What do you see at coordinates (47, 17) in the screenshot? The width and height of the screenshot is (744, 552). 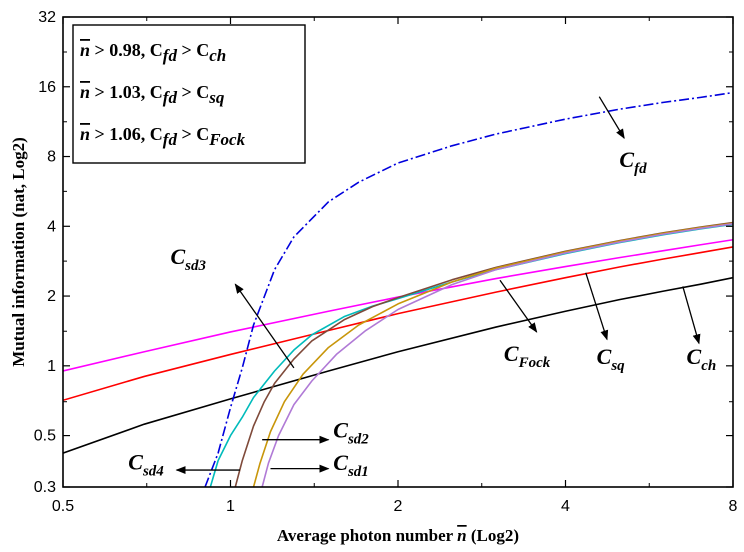 I see `y-tick-label: 32` at bounding box center [47, 17].